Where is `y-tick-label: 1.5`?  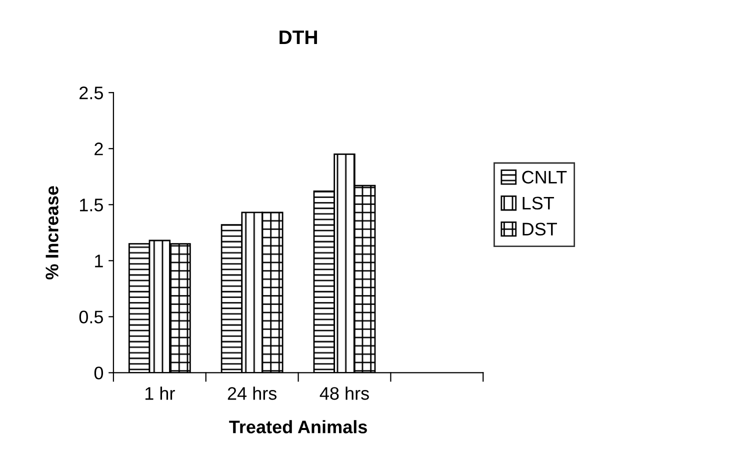 y-tick-label: 1.5 is located at coordinates (91, 205).